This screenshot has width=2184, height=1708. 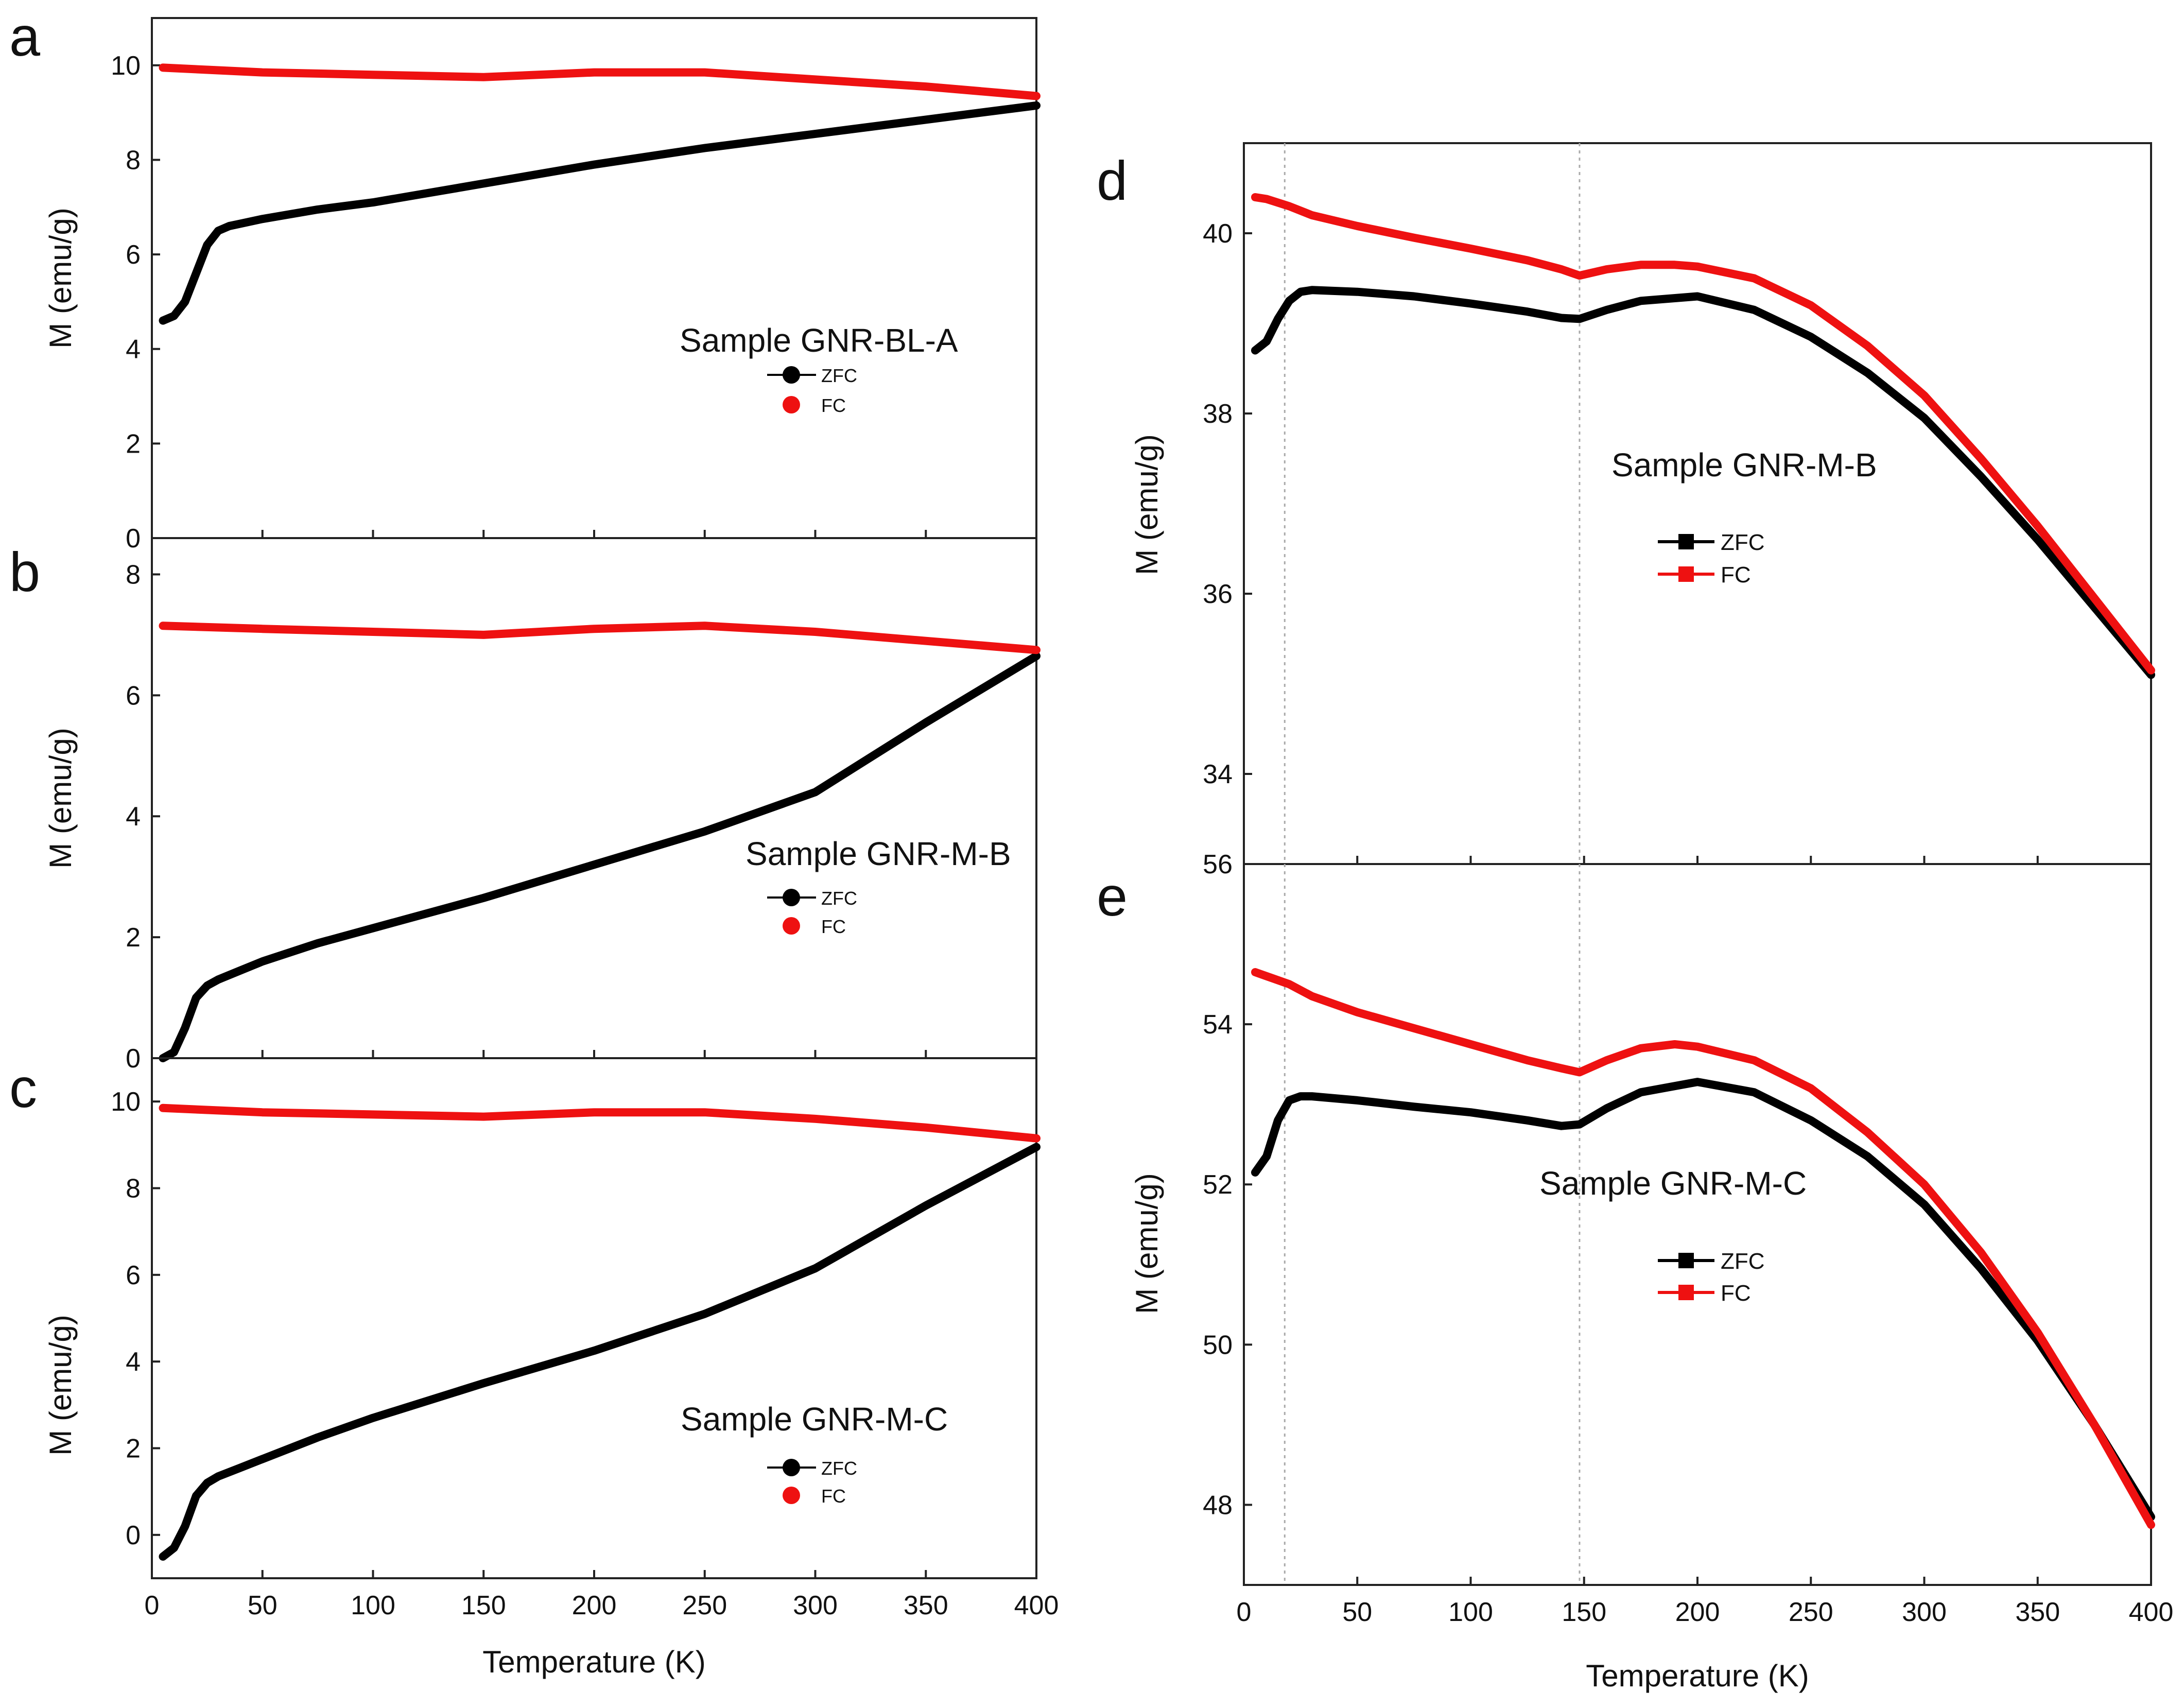 I want to click on panel-e-legend-zfc-marker, so click(x=1686, y=1260).